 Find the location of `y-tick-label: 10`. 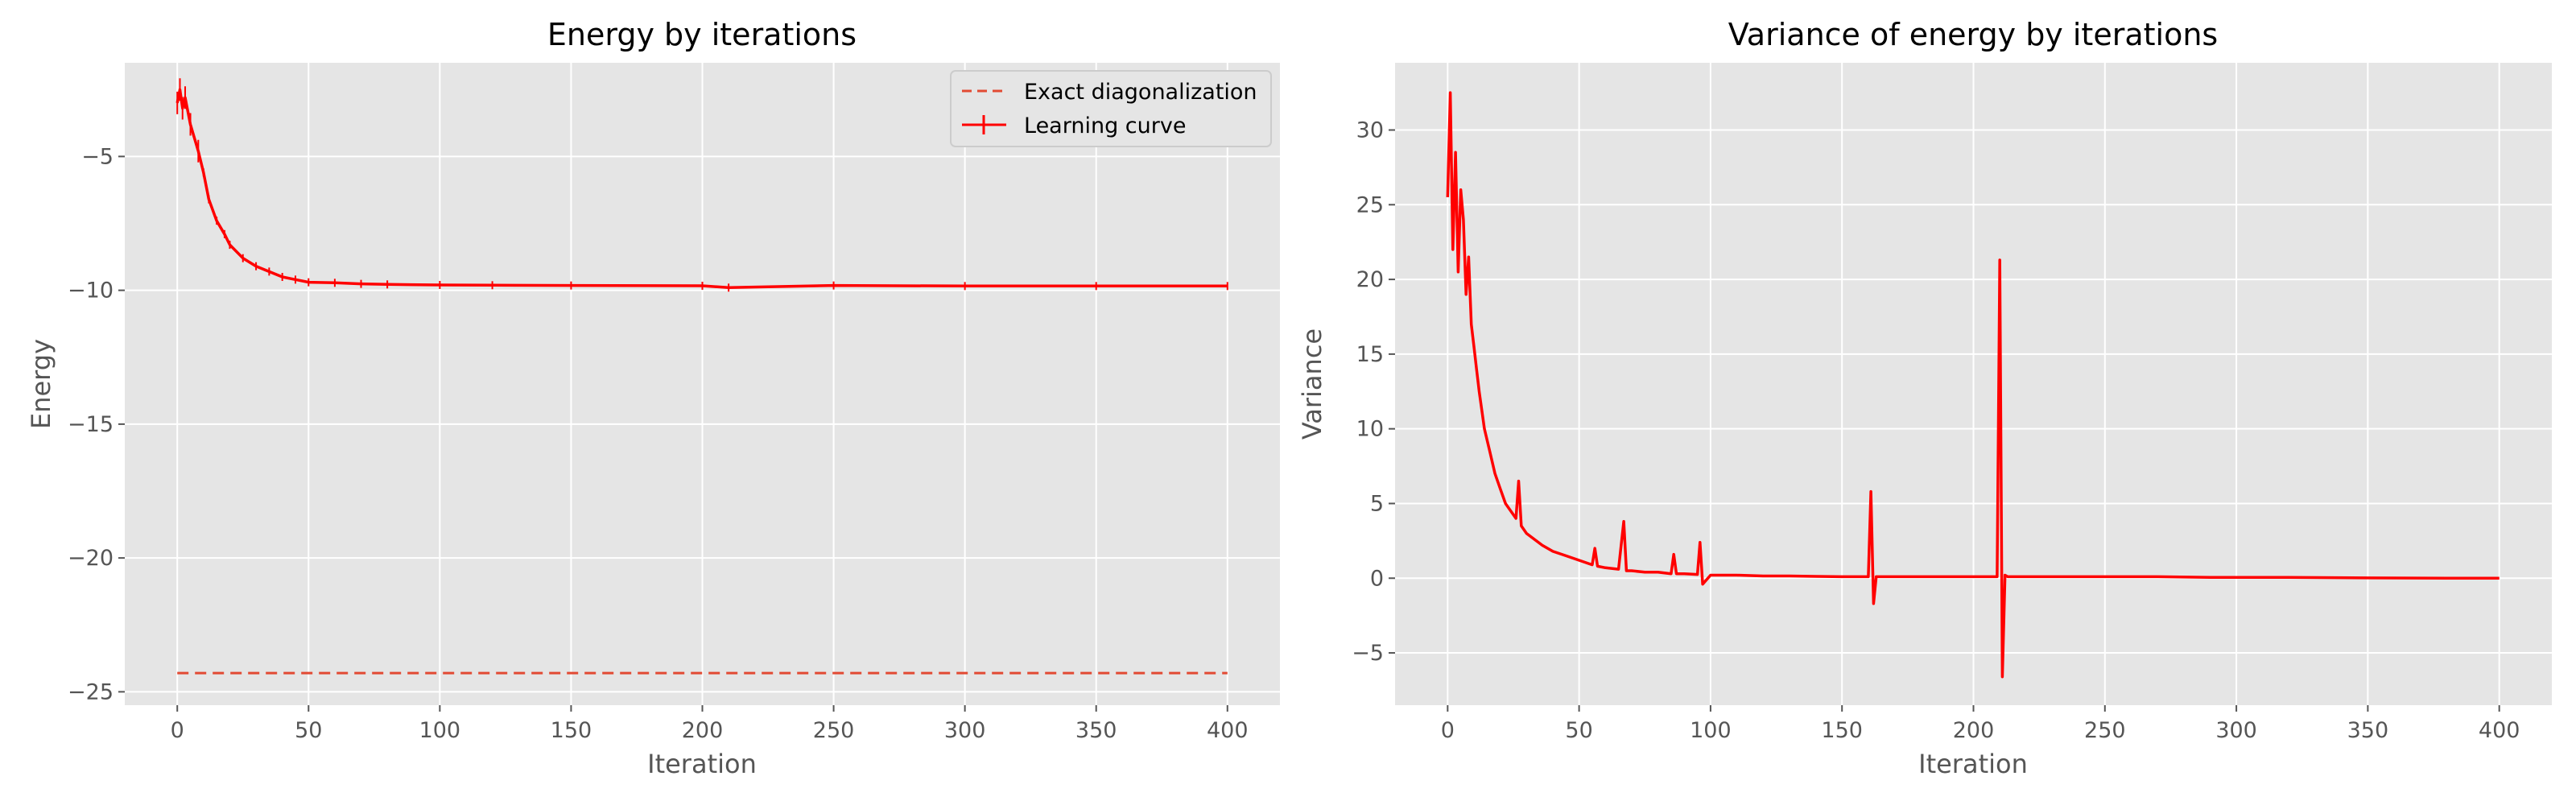

y-tick-label: 10 is located at coordinates (1370, 429).